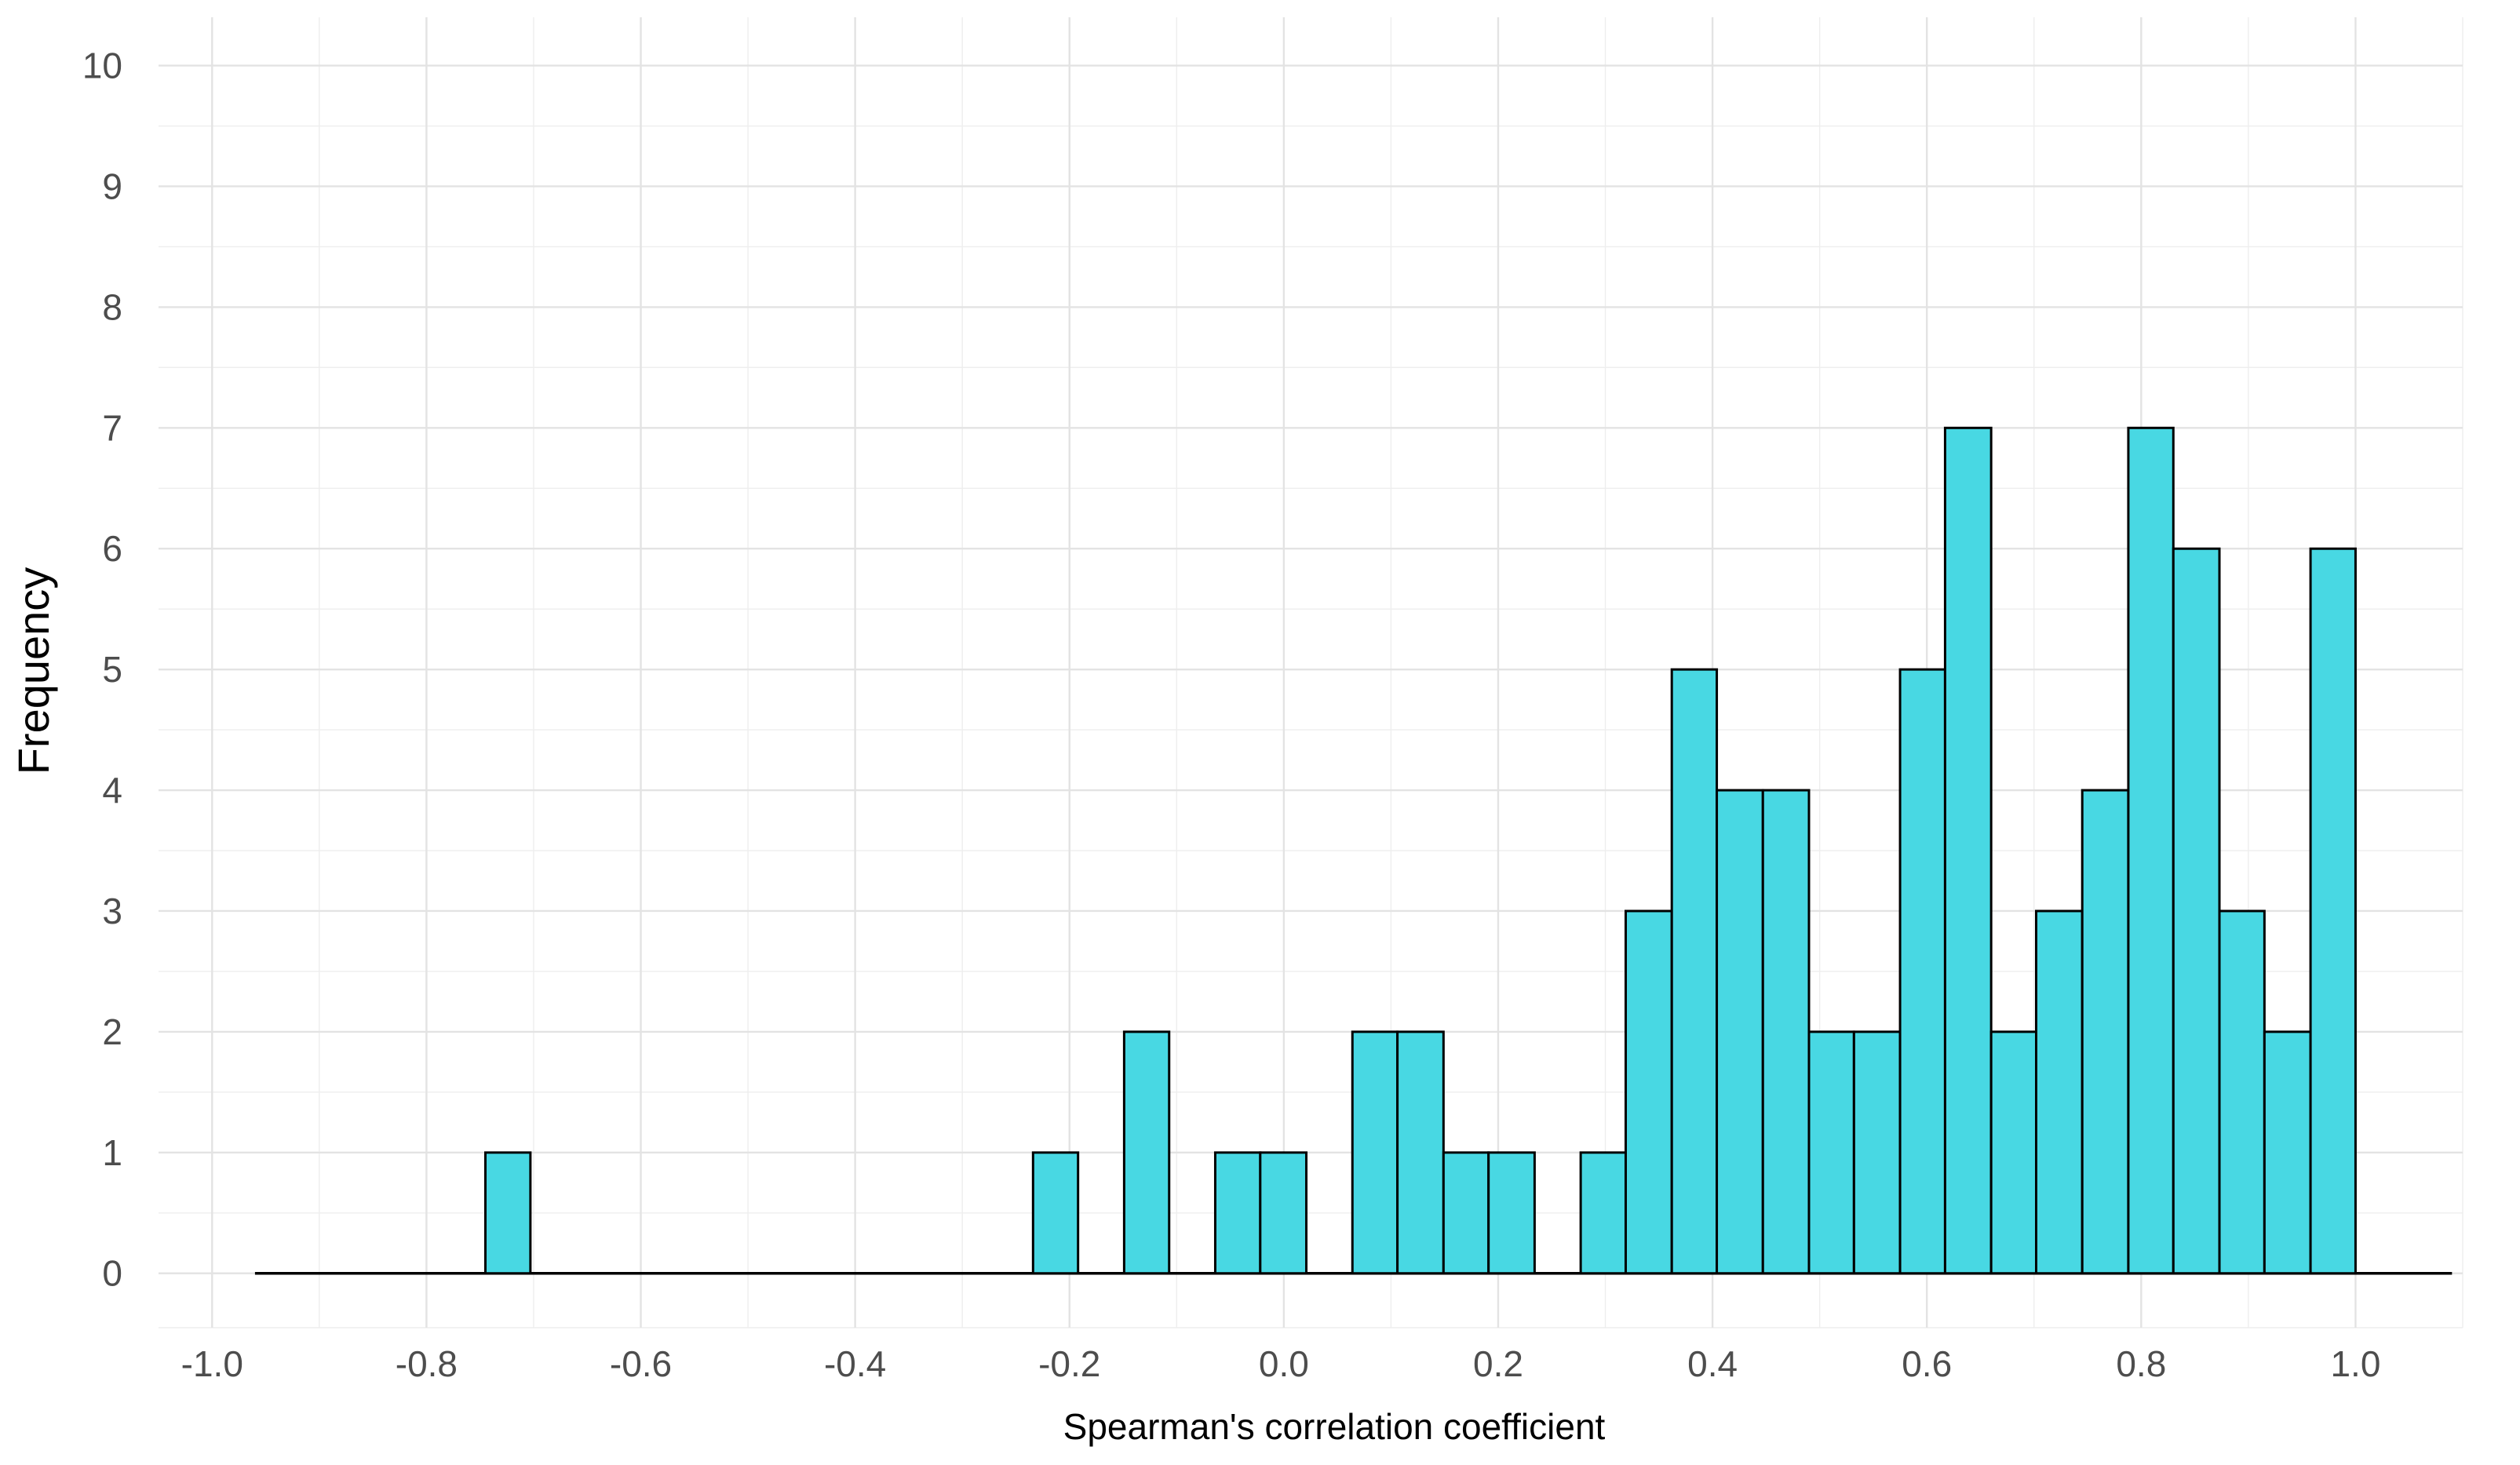 Image resolution: width=2520 pixels, height=1465 pixels. I want to click on x-tick-label: 0.8, so click(2141, 1363).